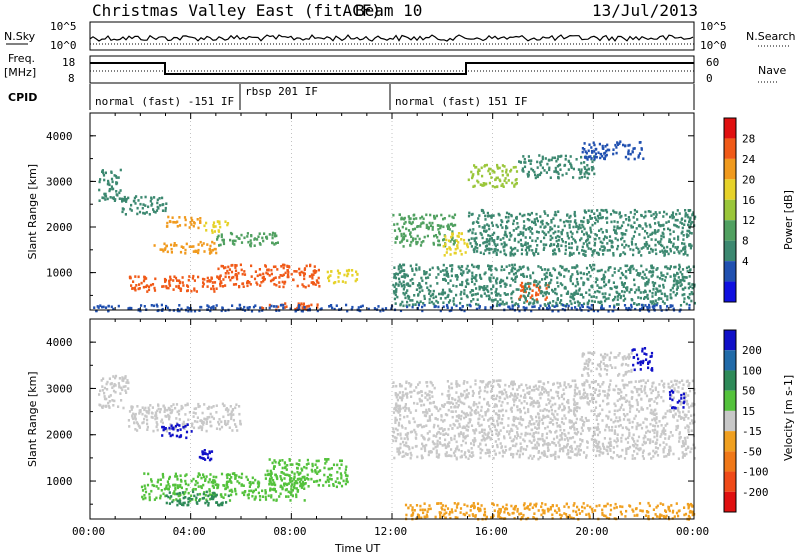 The height and width of the screenshot is (554, 800). I want to click on velocity-region, so click(544, 420).